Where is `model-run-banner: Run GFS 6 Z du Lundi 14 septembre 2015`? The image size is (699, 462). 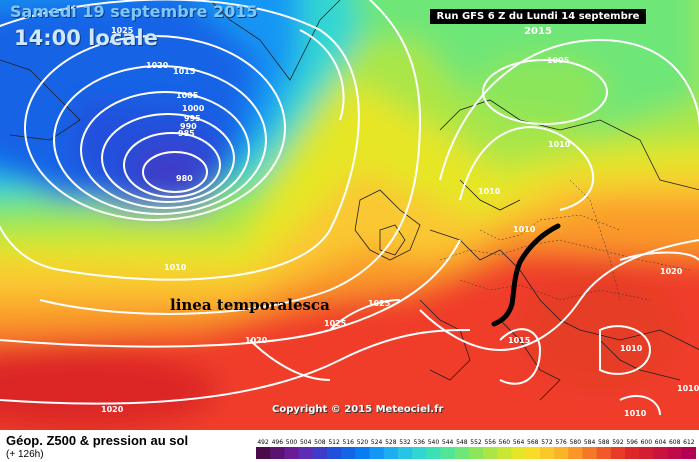
model-run-banner: Run GFS 6 Z du Lundi 14 septembre 2015 is located at coordinates (538, 23).